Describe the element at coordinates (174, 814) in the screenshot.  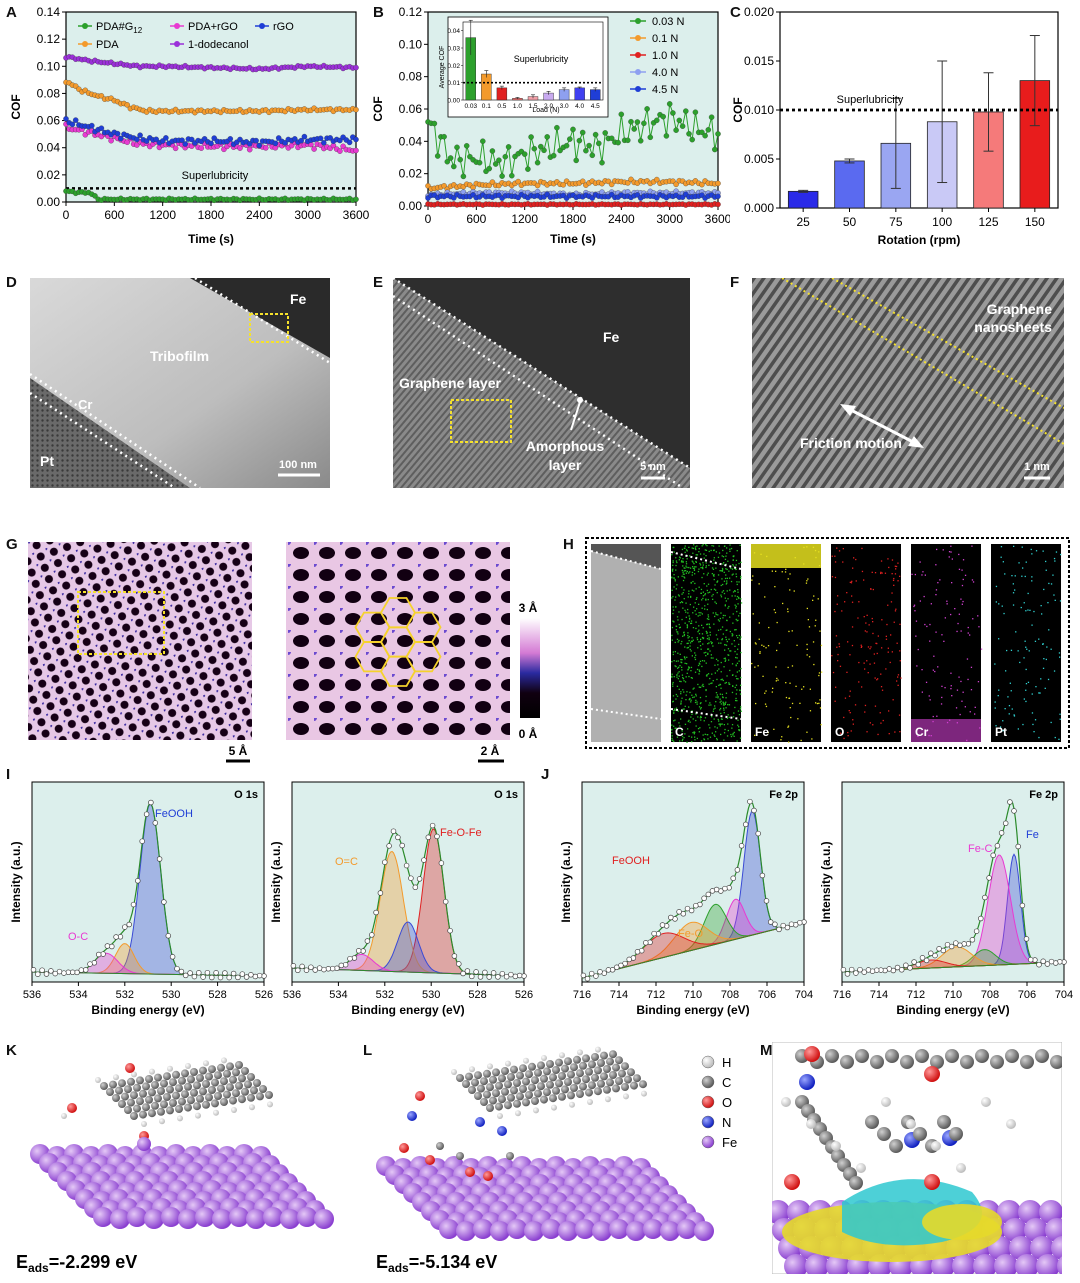
I see `peak-label: FeOOH` at that location.